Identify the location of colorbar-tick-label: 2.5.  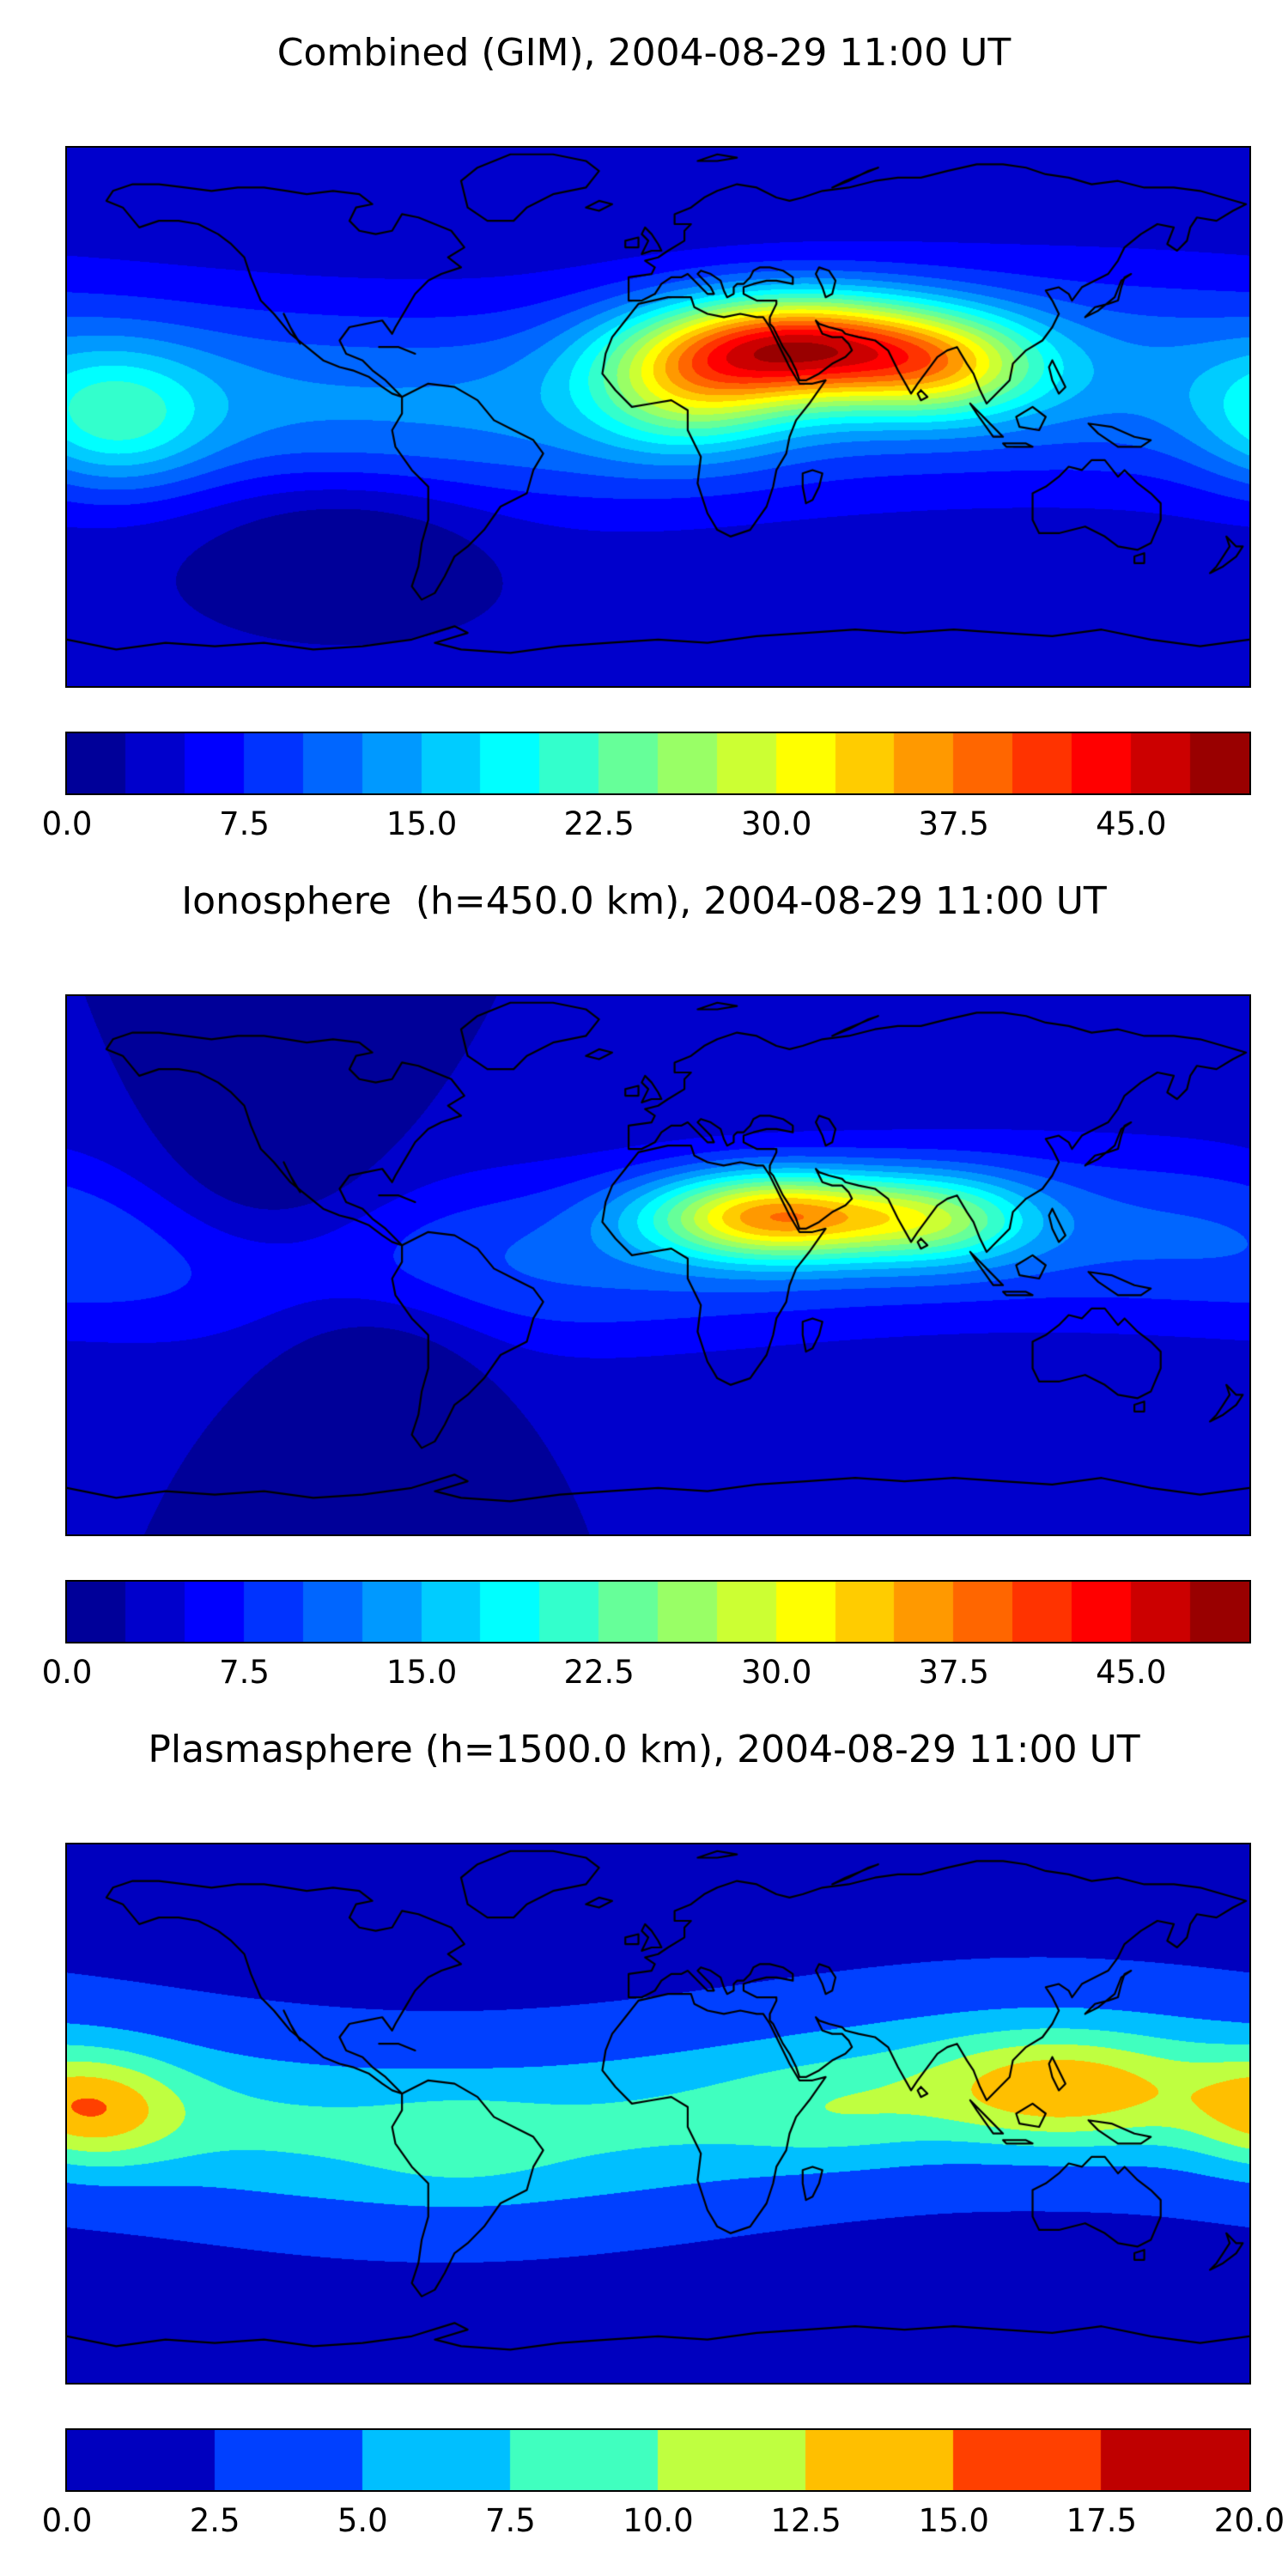
(214, 2521).